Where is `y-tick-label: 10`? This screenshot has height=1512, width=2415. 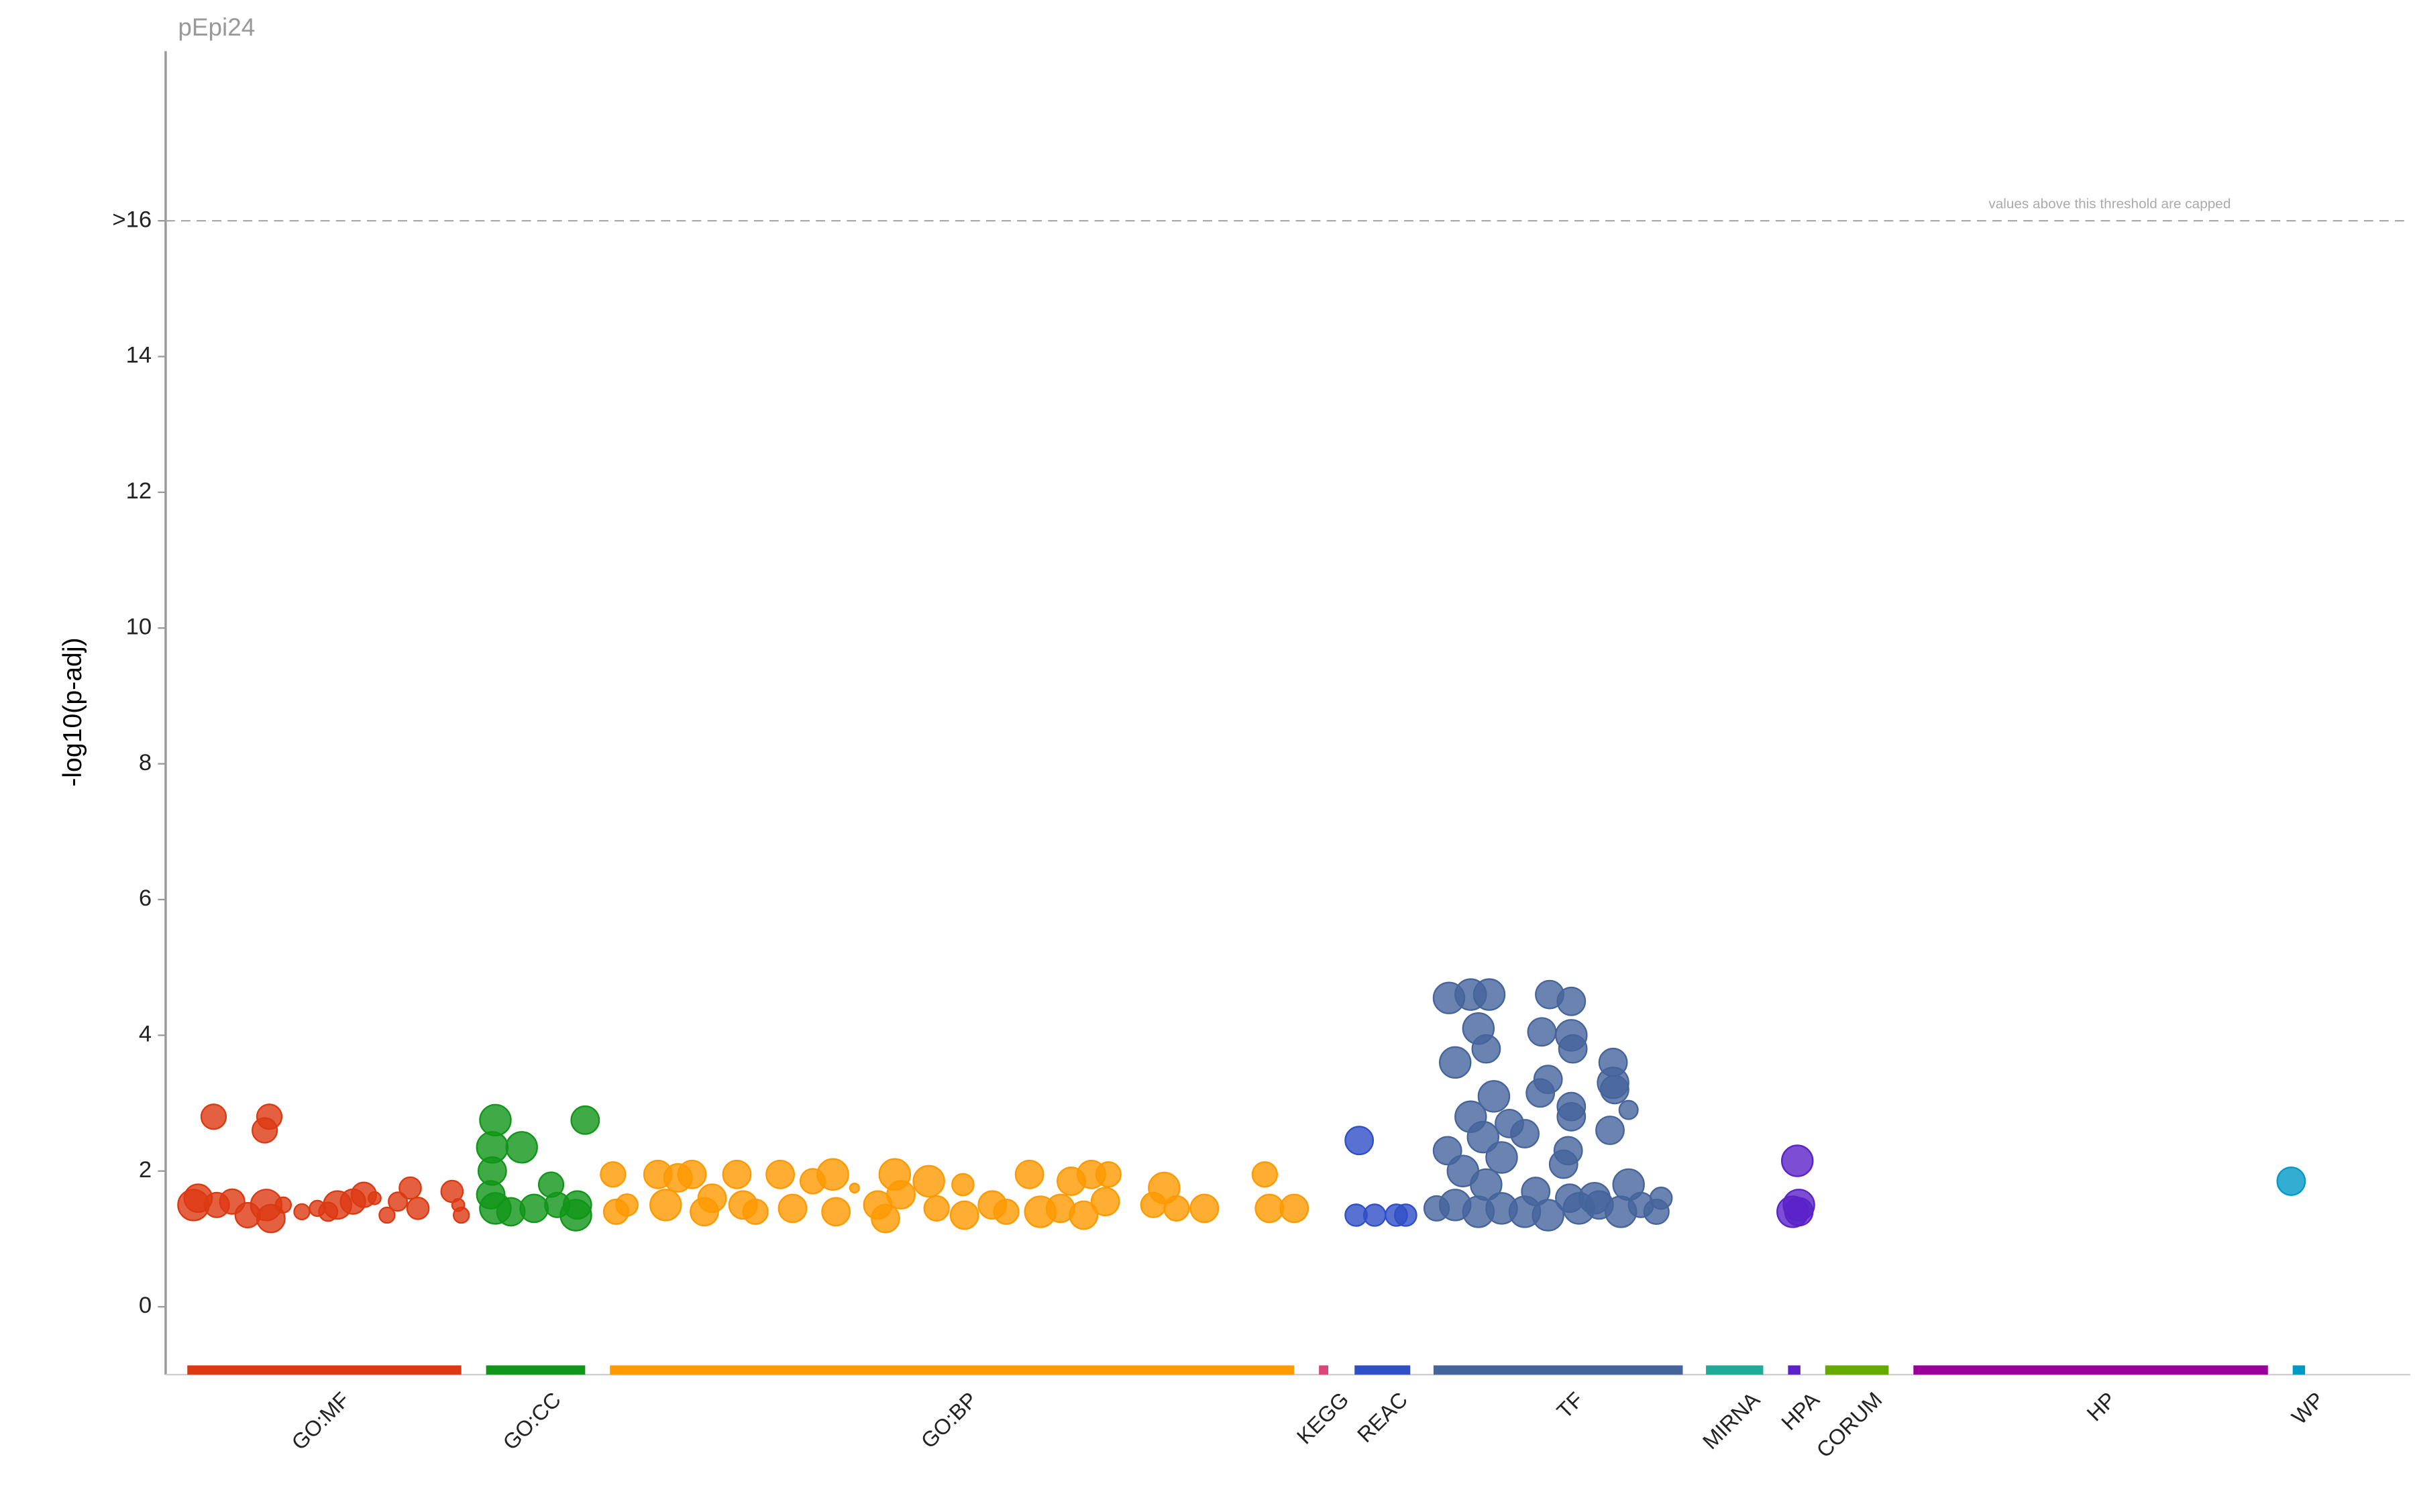
y-tick-label: 10 is located at coordinates (139, 626).